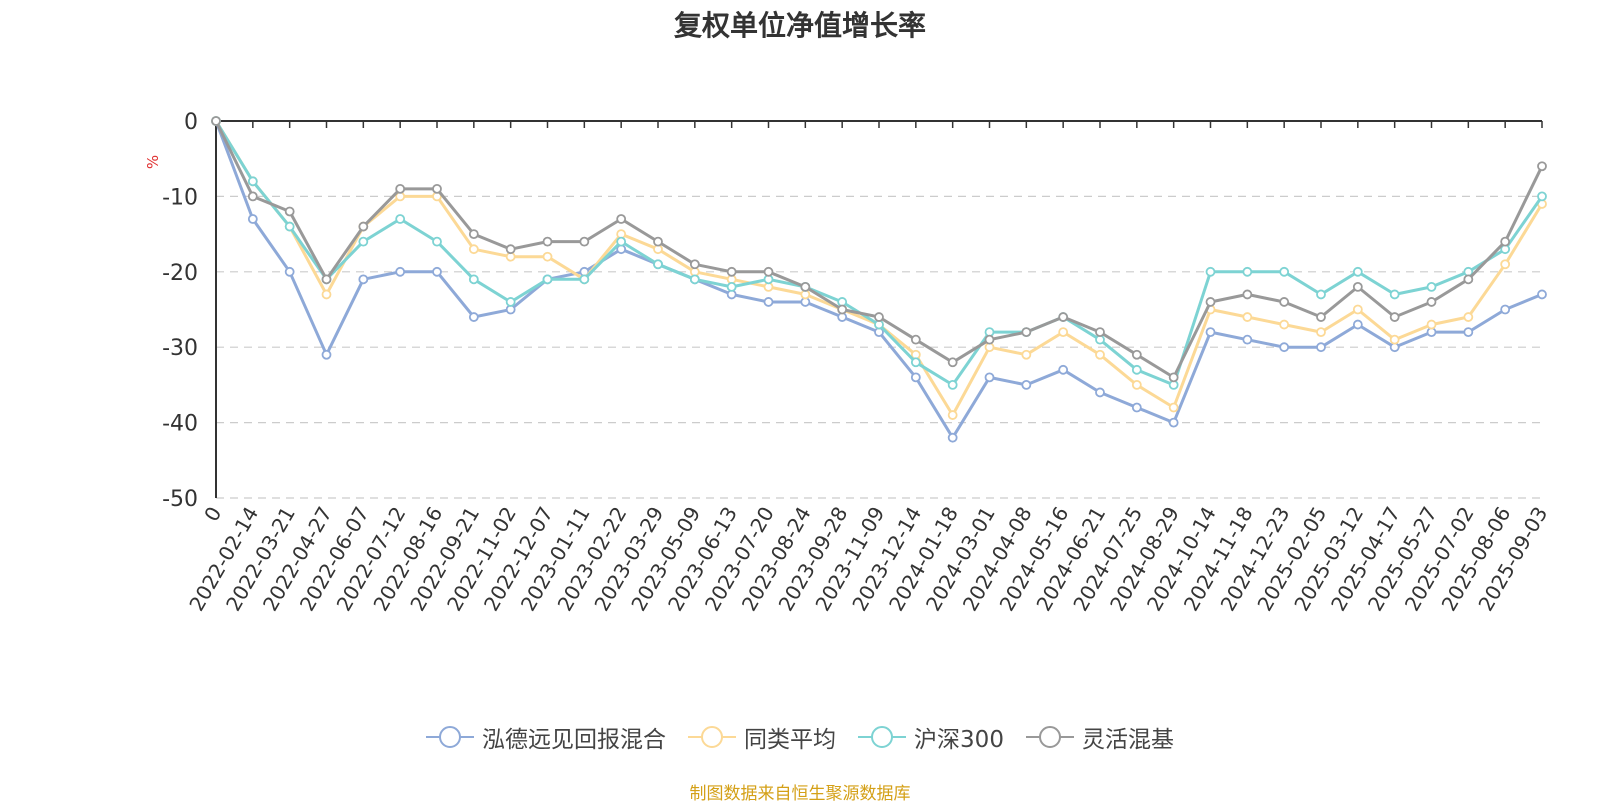 The width and height of the screenshot is (1600, 804). I want to click on legend-item-flexible-mixed: 灵活混基, so click(1099, 737).